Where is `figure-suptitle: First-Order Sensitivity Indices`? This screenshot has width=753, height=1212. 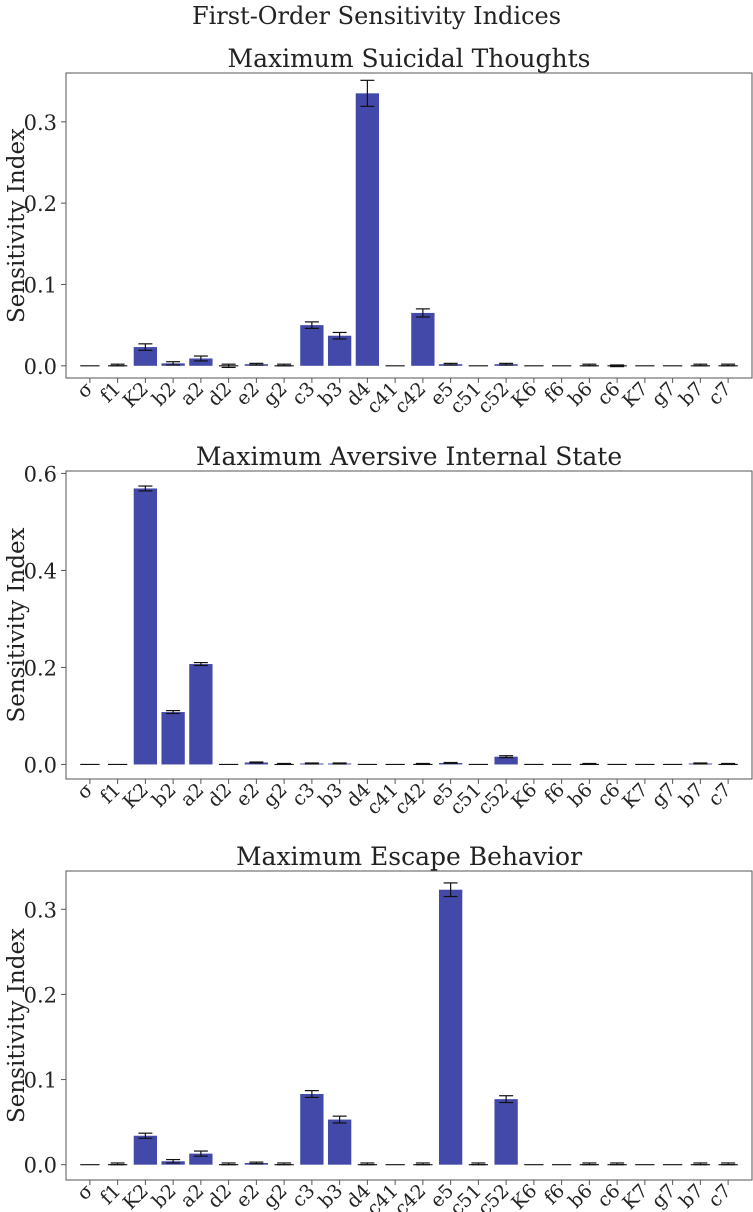
figure-suptitle: First-Order Sensitivity Indices is located at coordinates (376, 16).